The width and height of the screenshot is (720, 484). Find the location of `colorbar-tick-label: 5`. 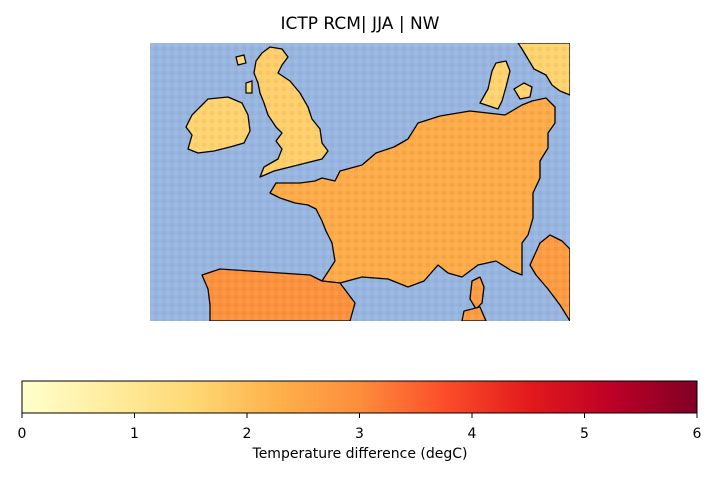

colorbar-tick-label: 5 is located at coordinates (584, 434).